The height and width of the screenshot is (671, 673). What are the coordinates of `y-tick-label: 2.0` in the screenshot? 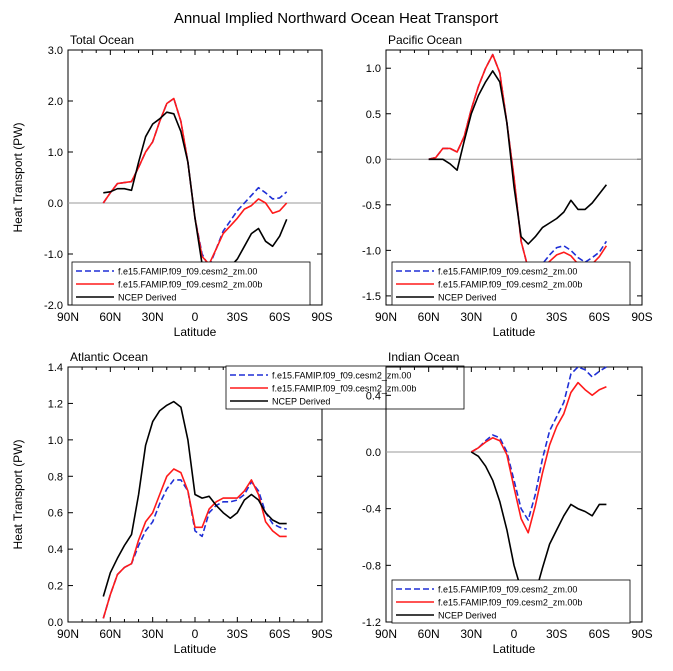 It's located at (55, 102).